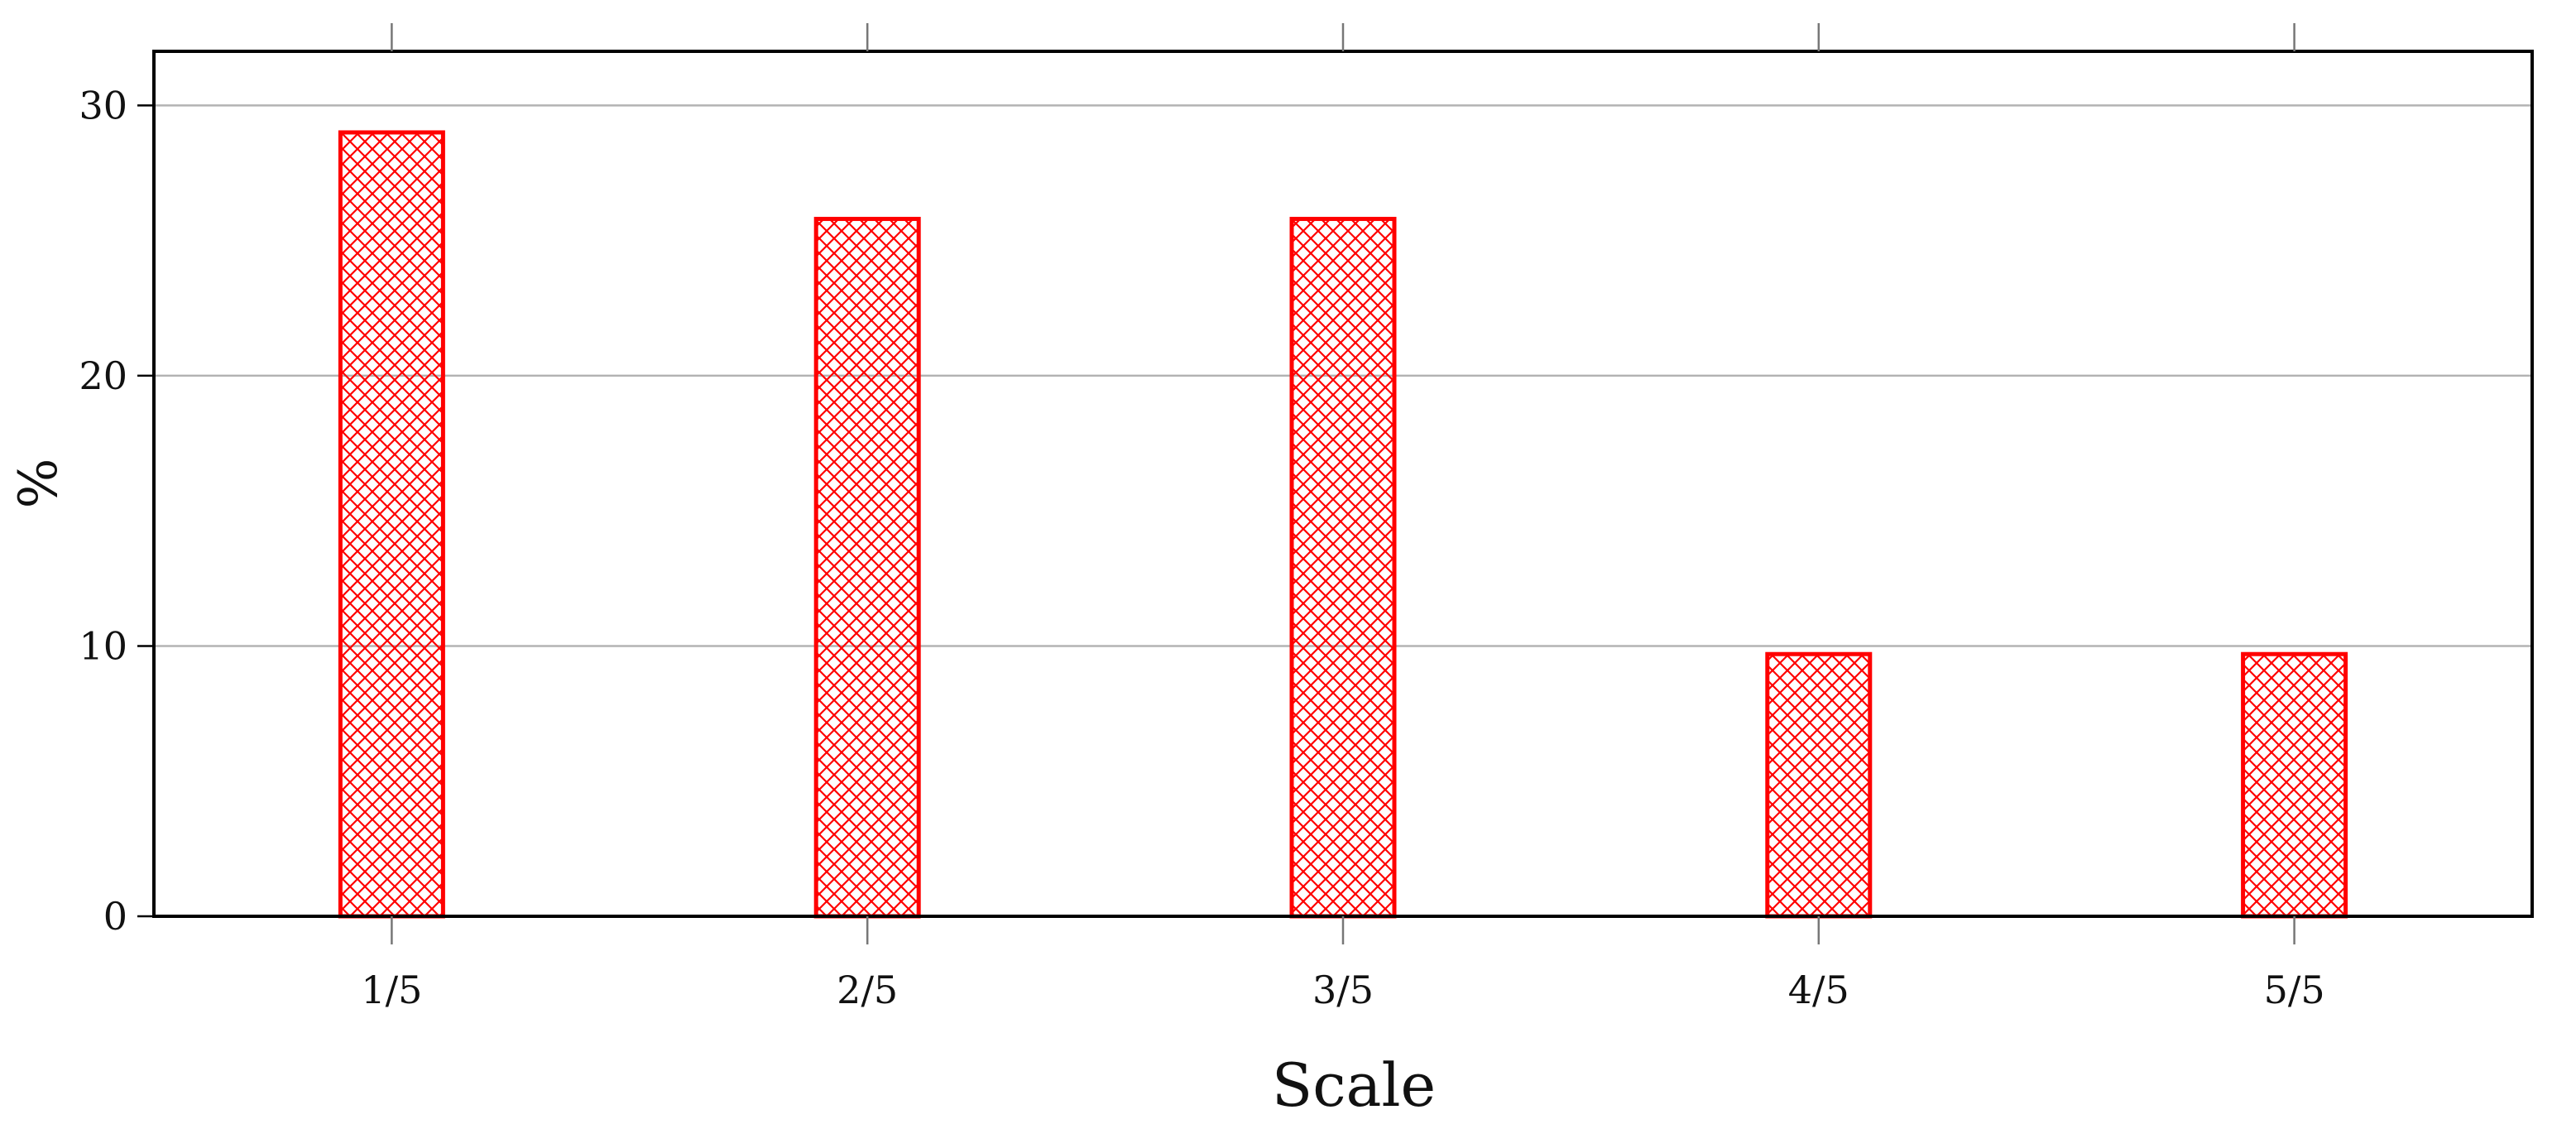 This screenshot has width=2576, height=1129. Describe the element at coordinates (103, 376) in the screenshot. I see `y-tick-label: 20` at that location.